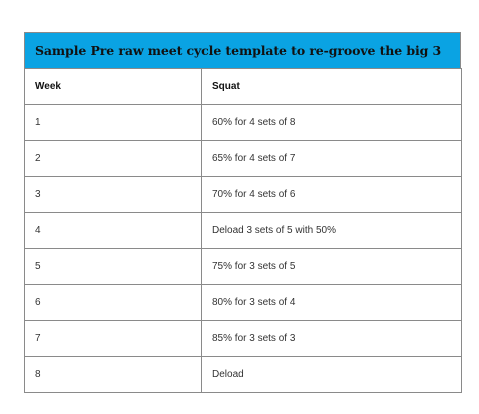  What do you see at coordinates (331, 338) in the screenshot?
I see `squat-cell: 85% for 3 sets of 3` at bounding box center [331, 338].